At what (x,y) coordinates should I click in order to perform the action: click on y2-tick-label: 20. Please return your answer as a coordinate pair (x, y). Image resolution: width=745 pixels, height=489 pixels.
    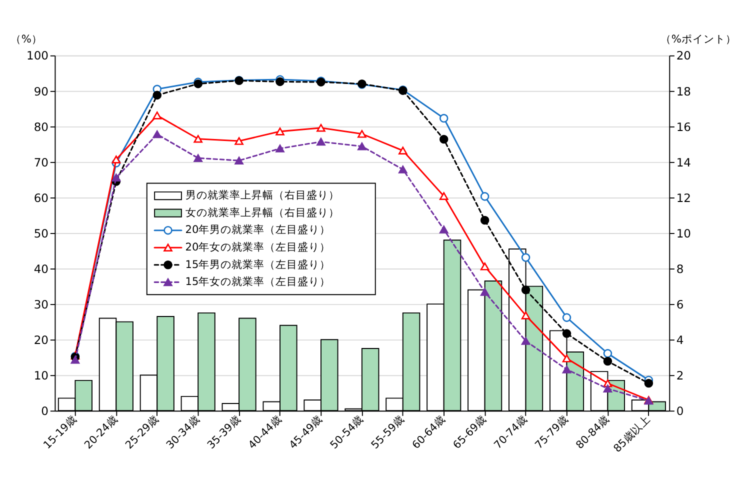
    Looking at the image, I should click on (684, 55).